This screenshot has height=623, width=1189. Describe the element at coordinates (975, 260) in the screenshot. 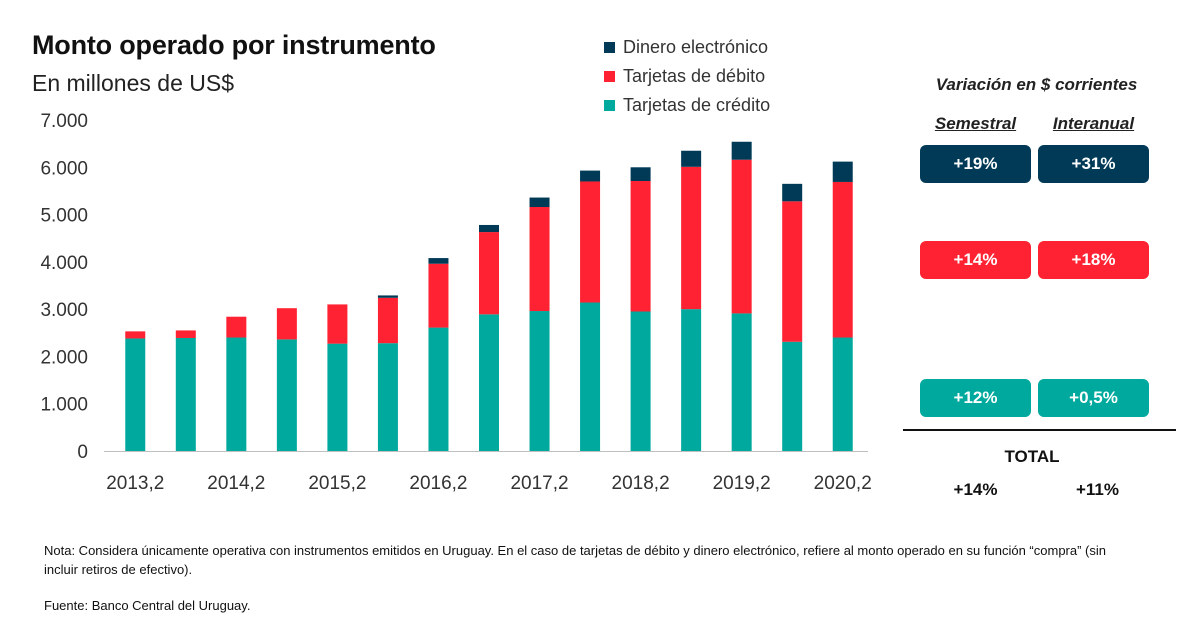

I see `debito-semestral-badge: +14%` at that location.